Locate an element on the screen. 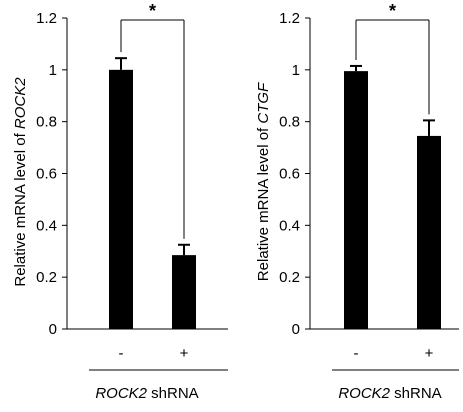 Image resolution: width=463 pixels, height=412 pixels. y-axis-label: Relative mRNA level of ROCK2 is located at coordinates (20, 182).